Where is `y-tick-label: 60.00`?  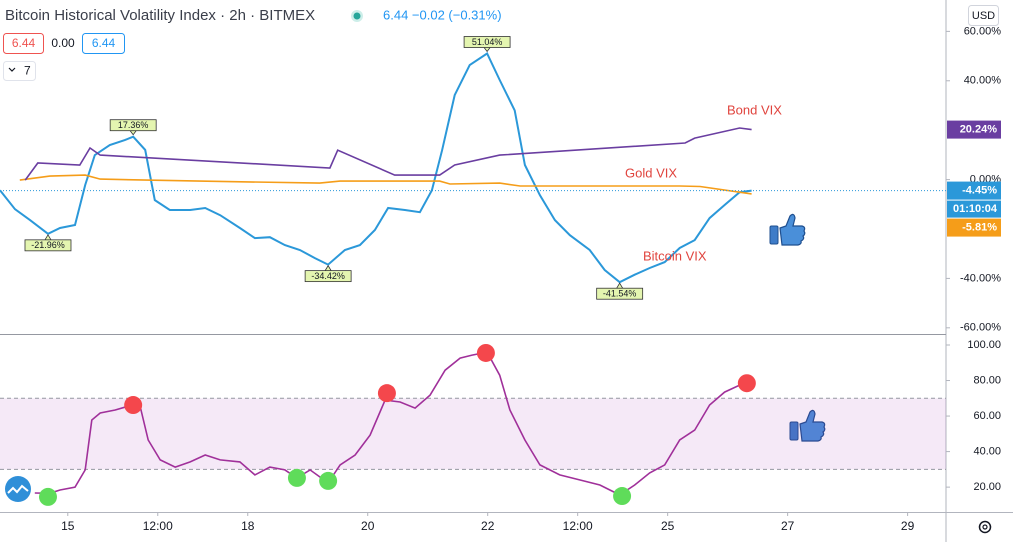
y-tick-label: 60.00 is located at coordinates (987, 416).